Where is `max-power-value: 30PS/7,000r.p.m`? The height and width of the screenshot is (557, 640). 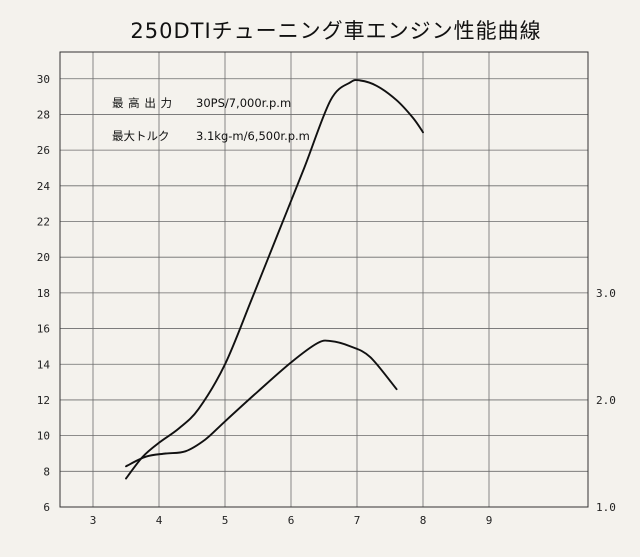
max-power-value: 30PS/7,000r.p.m is located at coordinates (243, 103).